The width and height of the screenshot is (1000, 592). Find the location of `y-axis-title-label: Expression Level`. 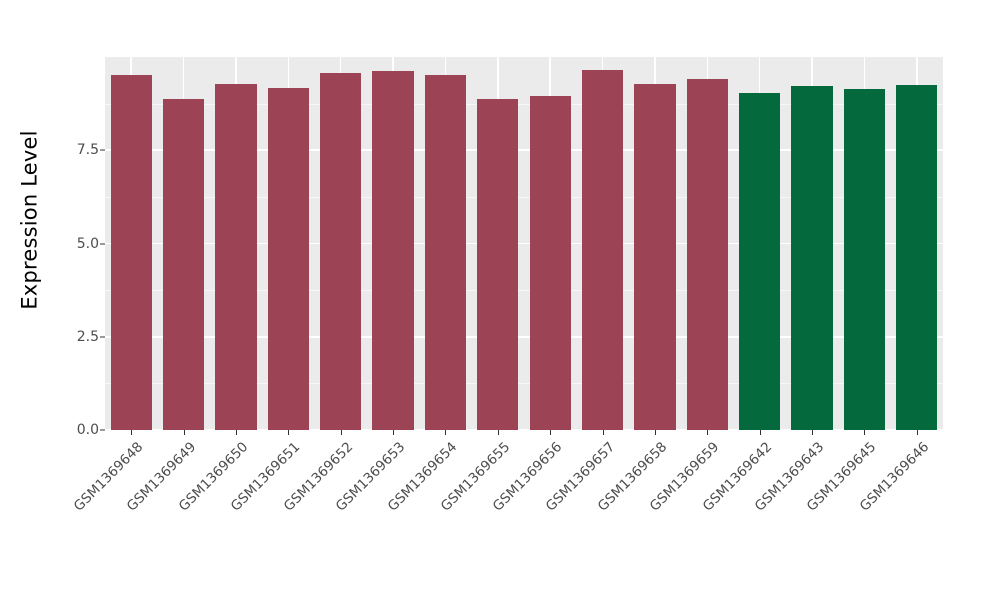

y-axis-title-label: Expression Level is located at coordinates (30, 220).